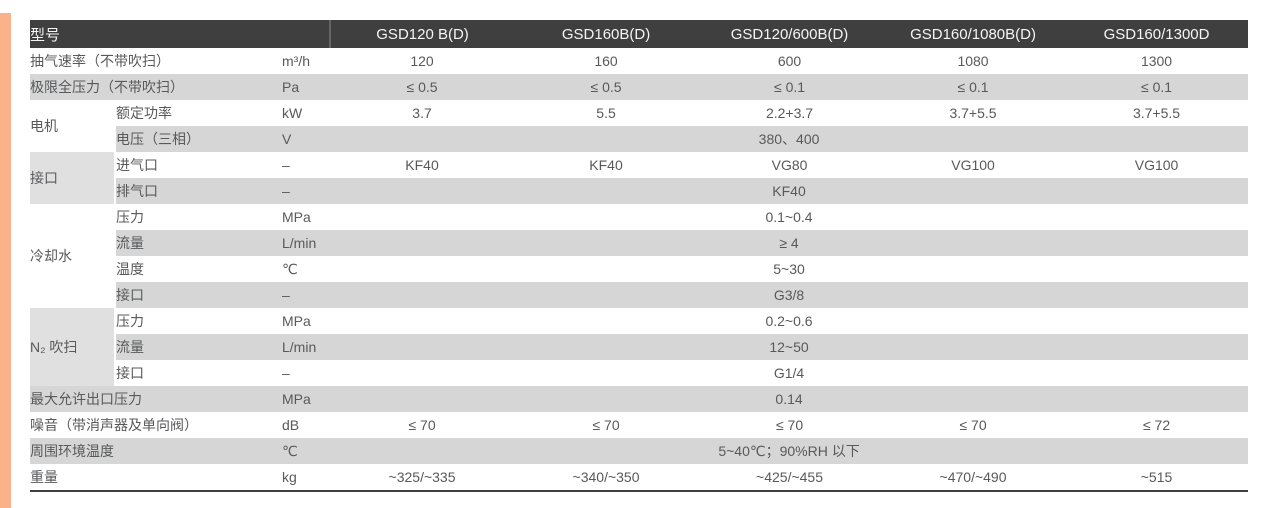  I want to click on value-cell-4: VG100, so click(1157, 165).